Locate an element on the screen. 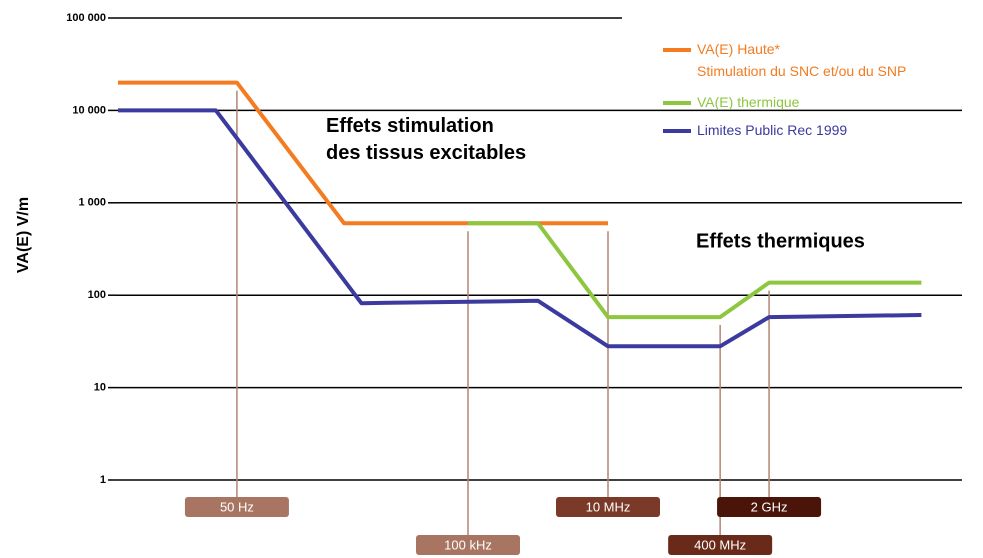 The image size is (983, 558). y-tick-label: 10 000 is located at coordinates (89, 110).